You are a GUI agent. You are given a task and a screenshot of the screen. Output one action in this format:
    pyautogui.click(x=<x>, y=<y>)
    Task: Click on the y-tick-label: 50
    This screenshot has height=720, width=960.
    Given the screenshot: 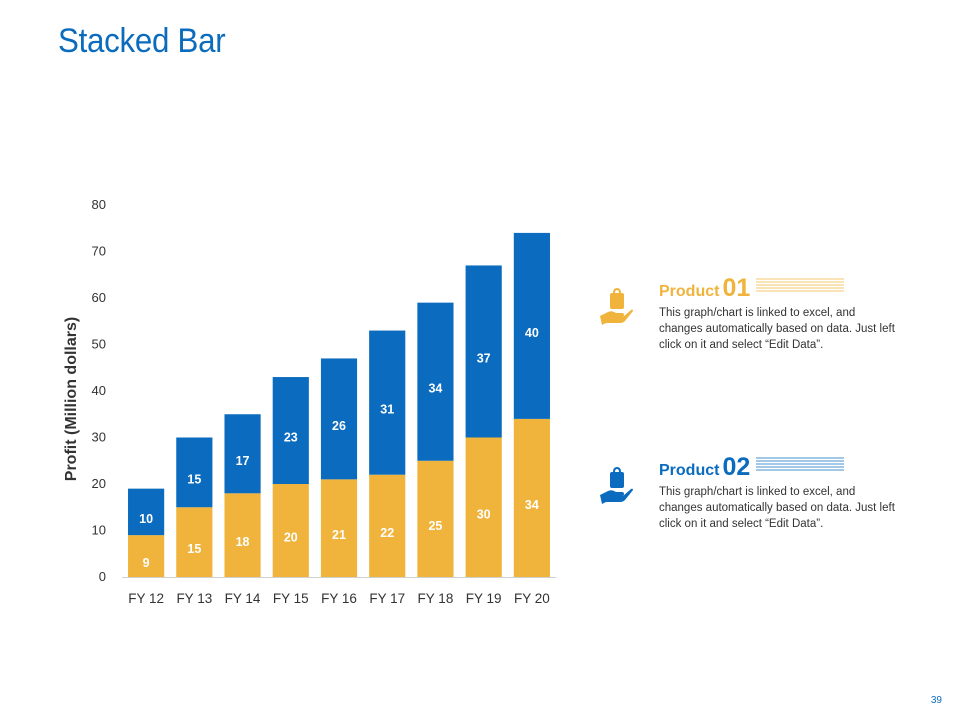 What is the action you would take?
    pyautogui.click(x=99, y=344)
    